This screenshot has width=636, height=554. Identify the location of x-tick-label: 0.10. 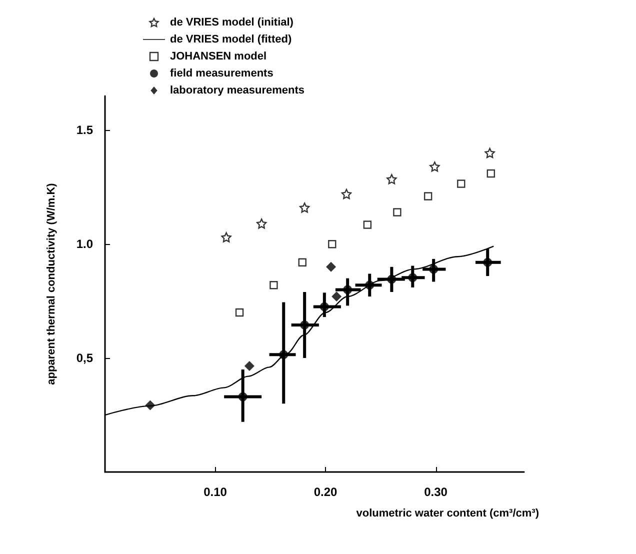
(216, 492).